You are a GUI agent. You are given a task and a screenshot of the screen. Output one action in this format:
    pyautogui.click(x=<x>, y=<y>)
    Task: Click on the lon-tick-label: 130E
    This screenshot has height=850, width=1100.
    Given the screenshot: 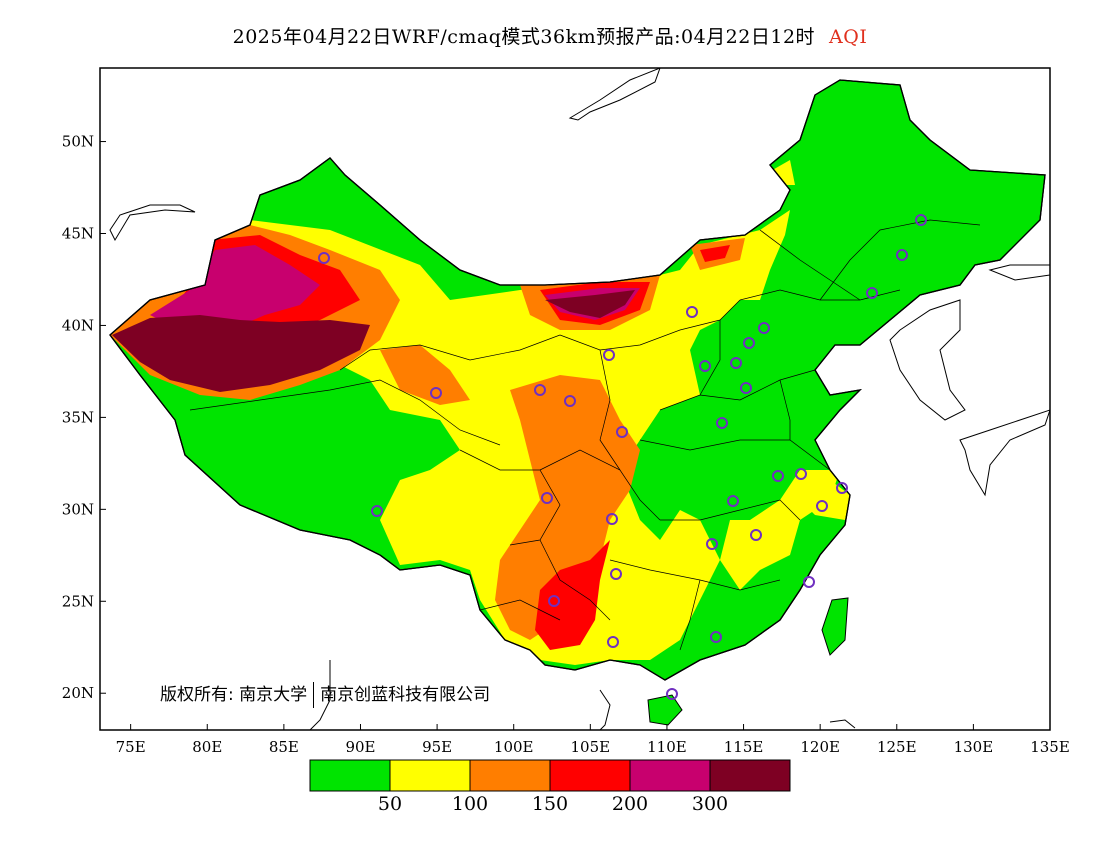 What is the action you would take?
    pyautogui.click(x=974, y=747)
    